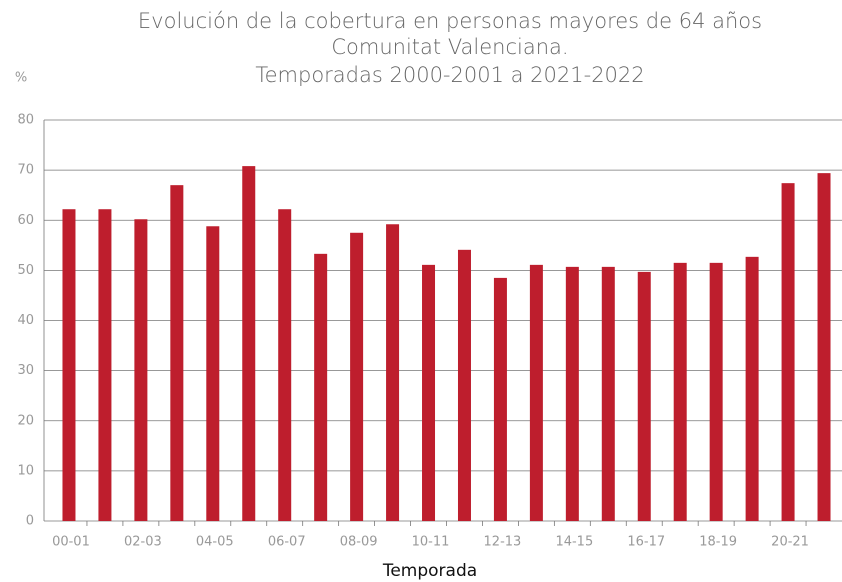  What do you see at coordinates (21, 78) in the screenshot?
I see `y-axis-title: %` at bounding box center [21, 78].